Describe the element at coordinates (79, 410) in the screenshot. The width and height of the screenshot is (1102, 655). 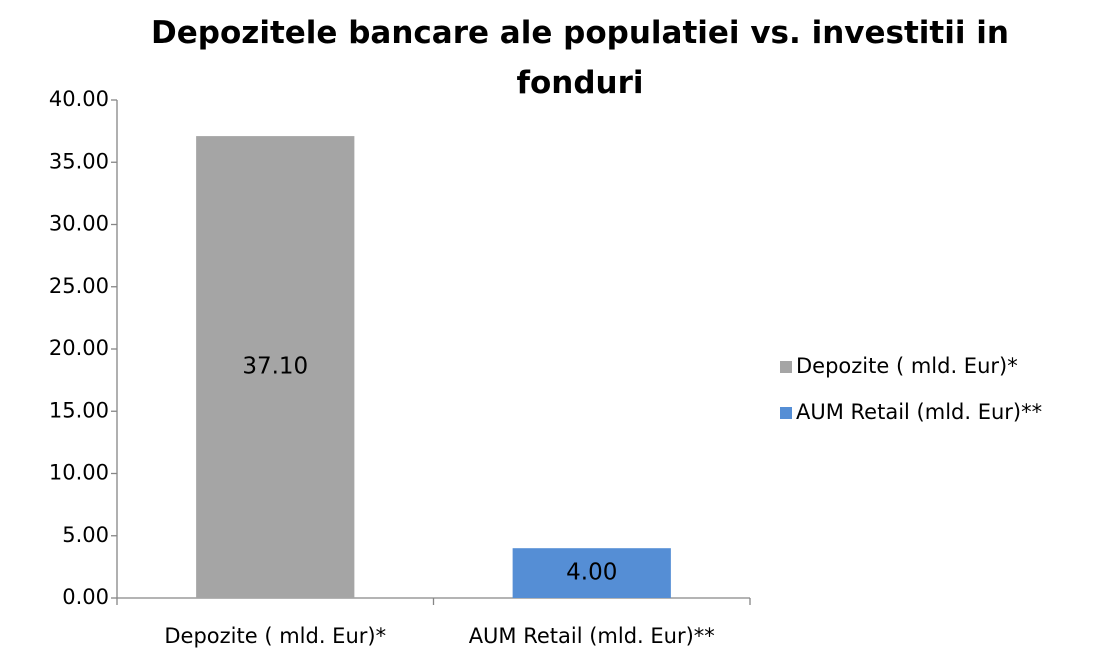
I see `y-tick-label: 15.00` at that location.